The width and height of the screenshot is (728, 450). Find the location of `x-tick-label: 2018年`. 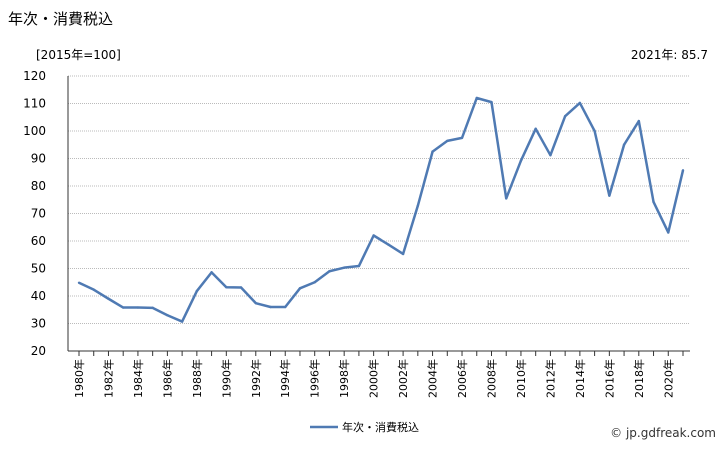

x-tick-label: 2018年 is located at coordinates (639, 378).